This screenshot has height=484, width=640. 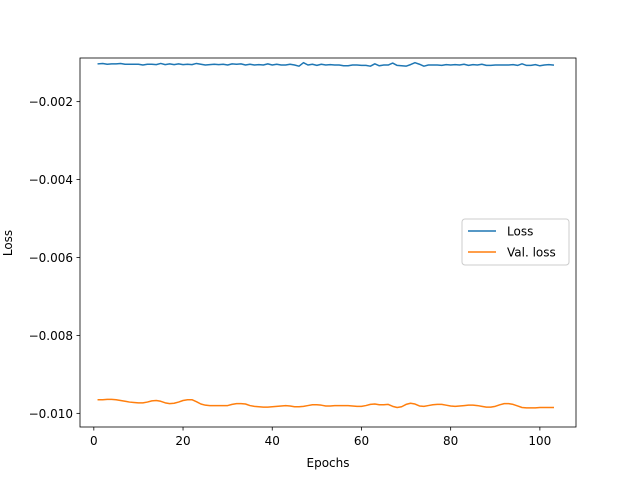 What do you see at coordinates (361, 441) in the screenshot?
I see `x-tick-label: 60` at bounding box center [361, 441].